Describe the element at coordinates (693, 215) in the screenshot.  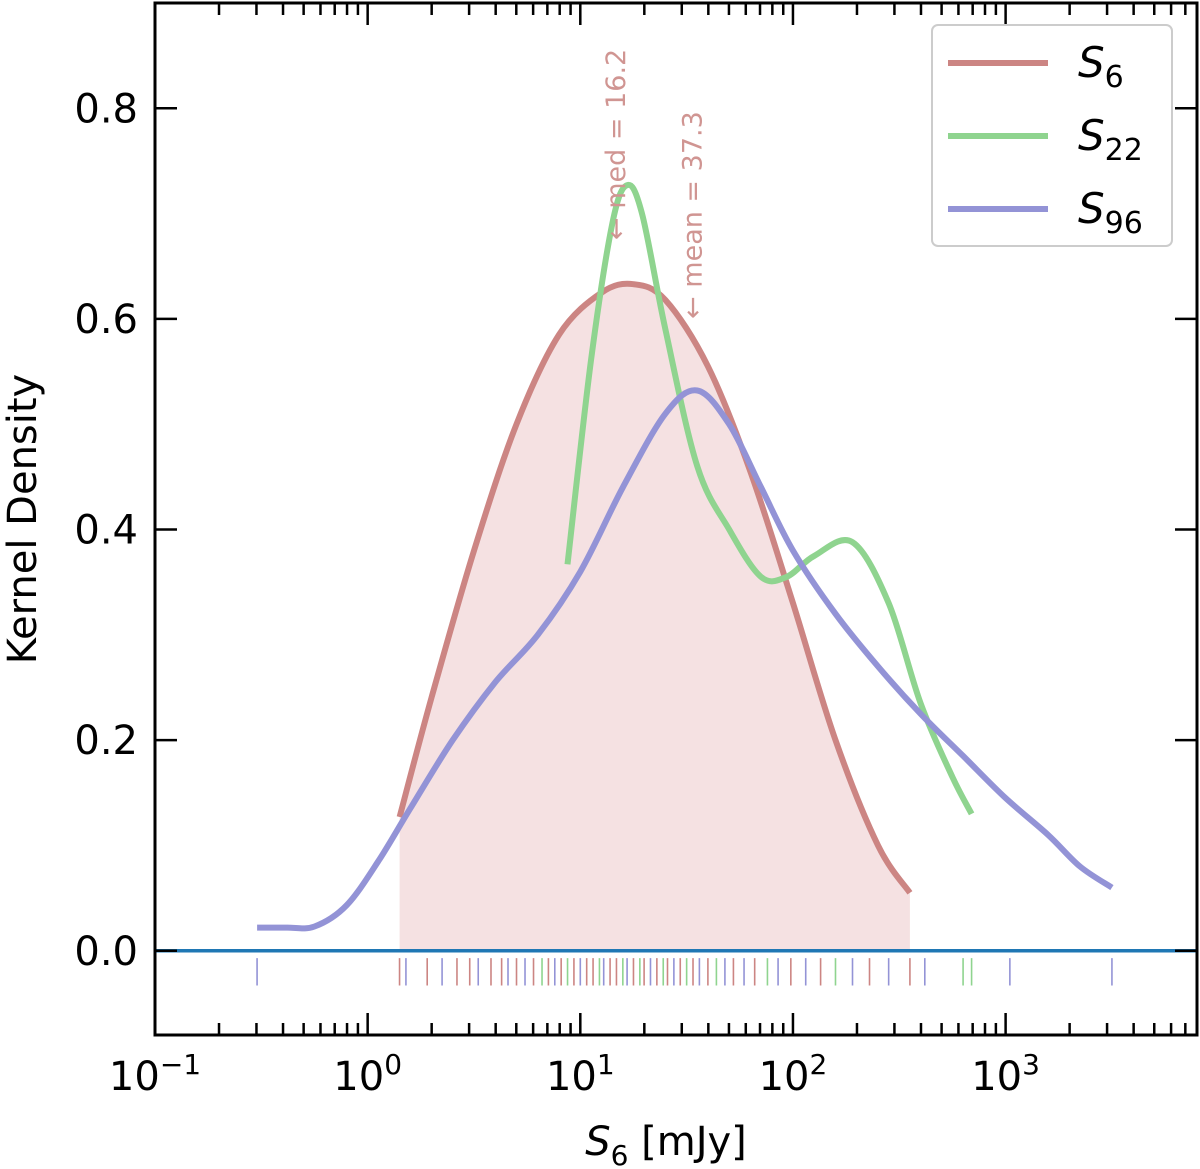
I see `annotation-mean: ← mean = 37.3` at that location.